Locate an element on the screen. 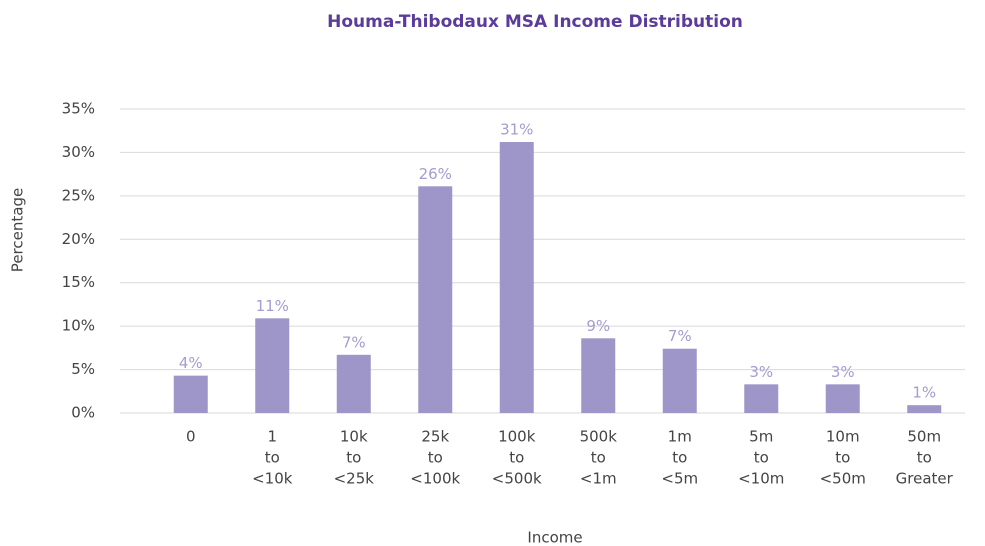 Image resolution: width=985 pixels, height=546 pixels. data-label: 11% is located at coordinates (272, 306).